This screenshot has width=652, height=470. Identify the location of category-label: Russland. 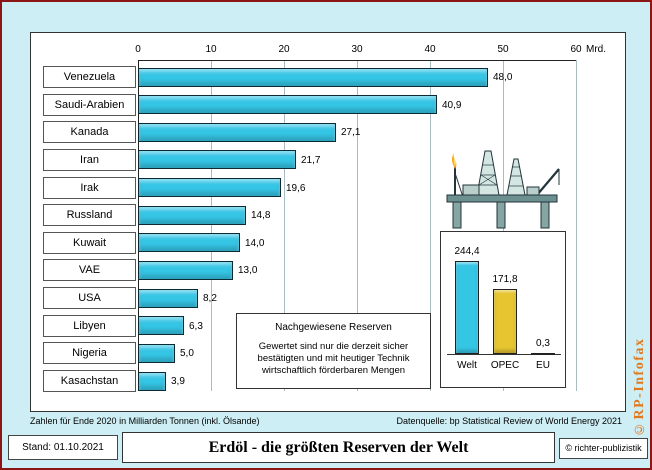
(89, 215).